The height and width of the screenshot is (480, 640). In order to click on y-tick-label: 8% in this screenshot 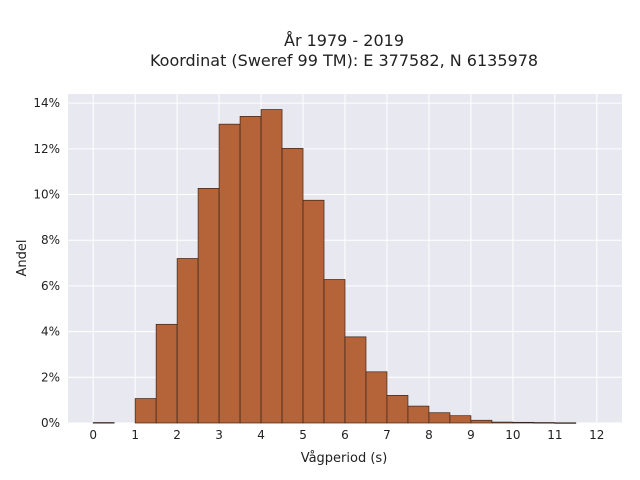, I will do `click(50, 240)`.